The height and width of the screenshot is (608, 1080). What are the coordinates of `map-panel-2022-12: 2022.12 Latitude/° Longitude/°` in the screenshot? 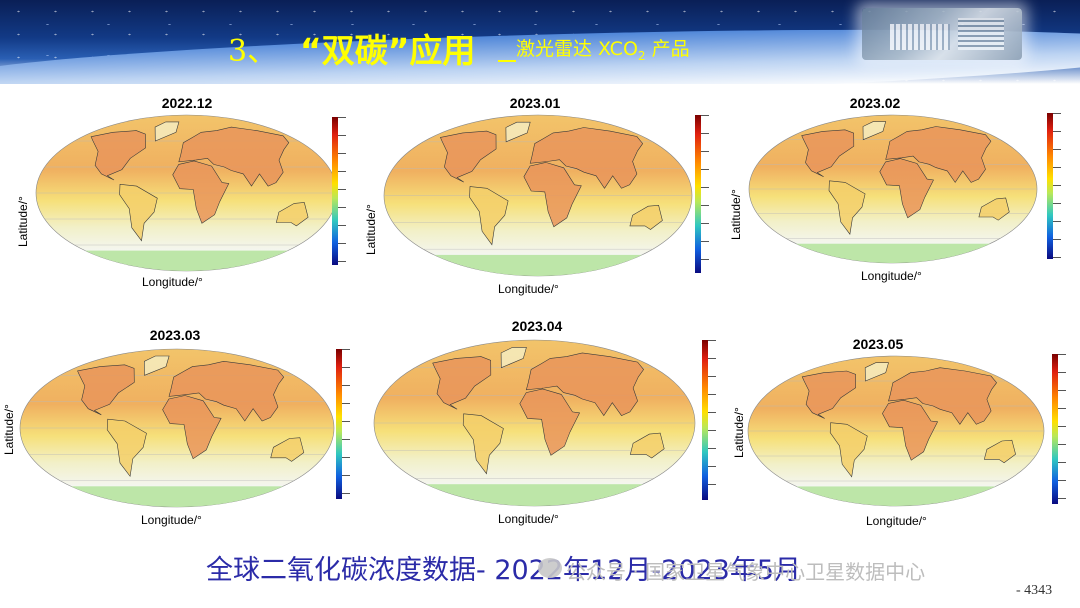 It's located at (187, 202).